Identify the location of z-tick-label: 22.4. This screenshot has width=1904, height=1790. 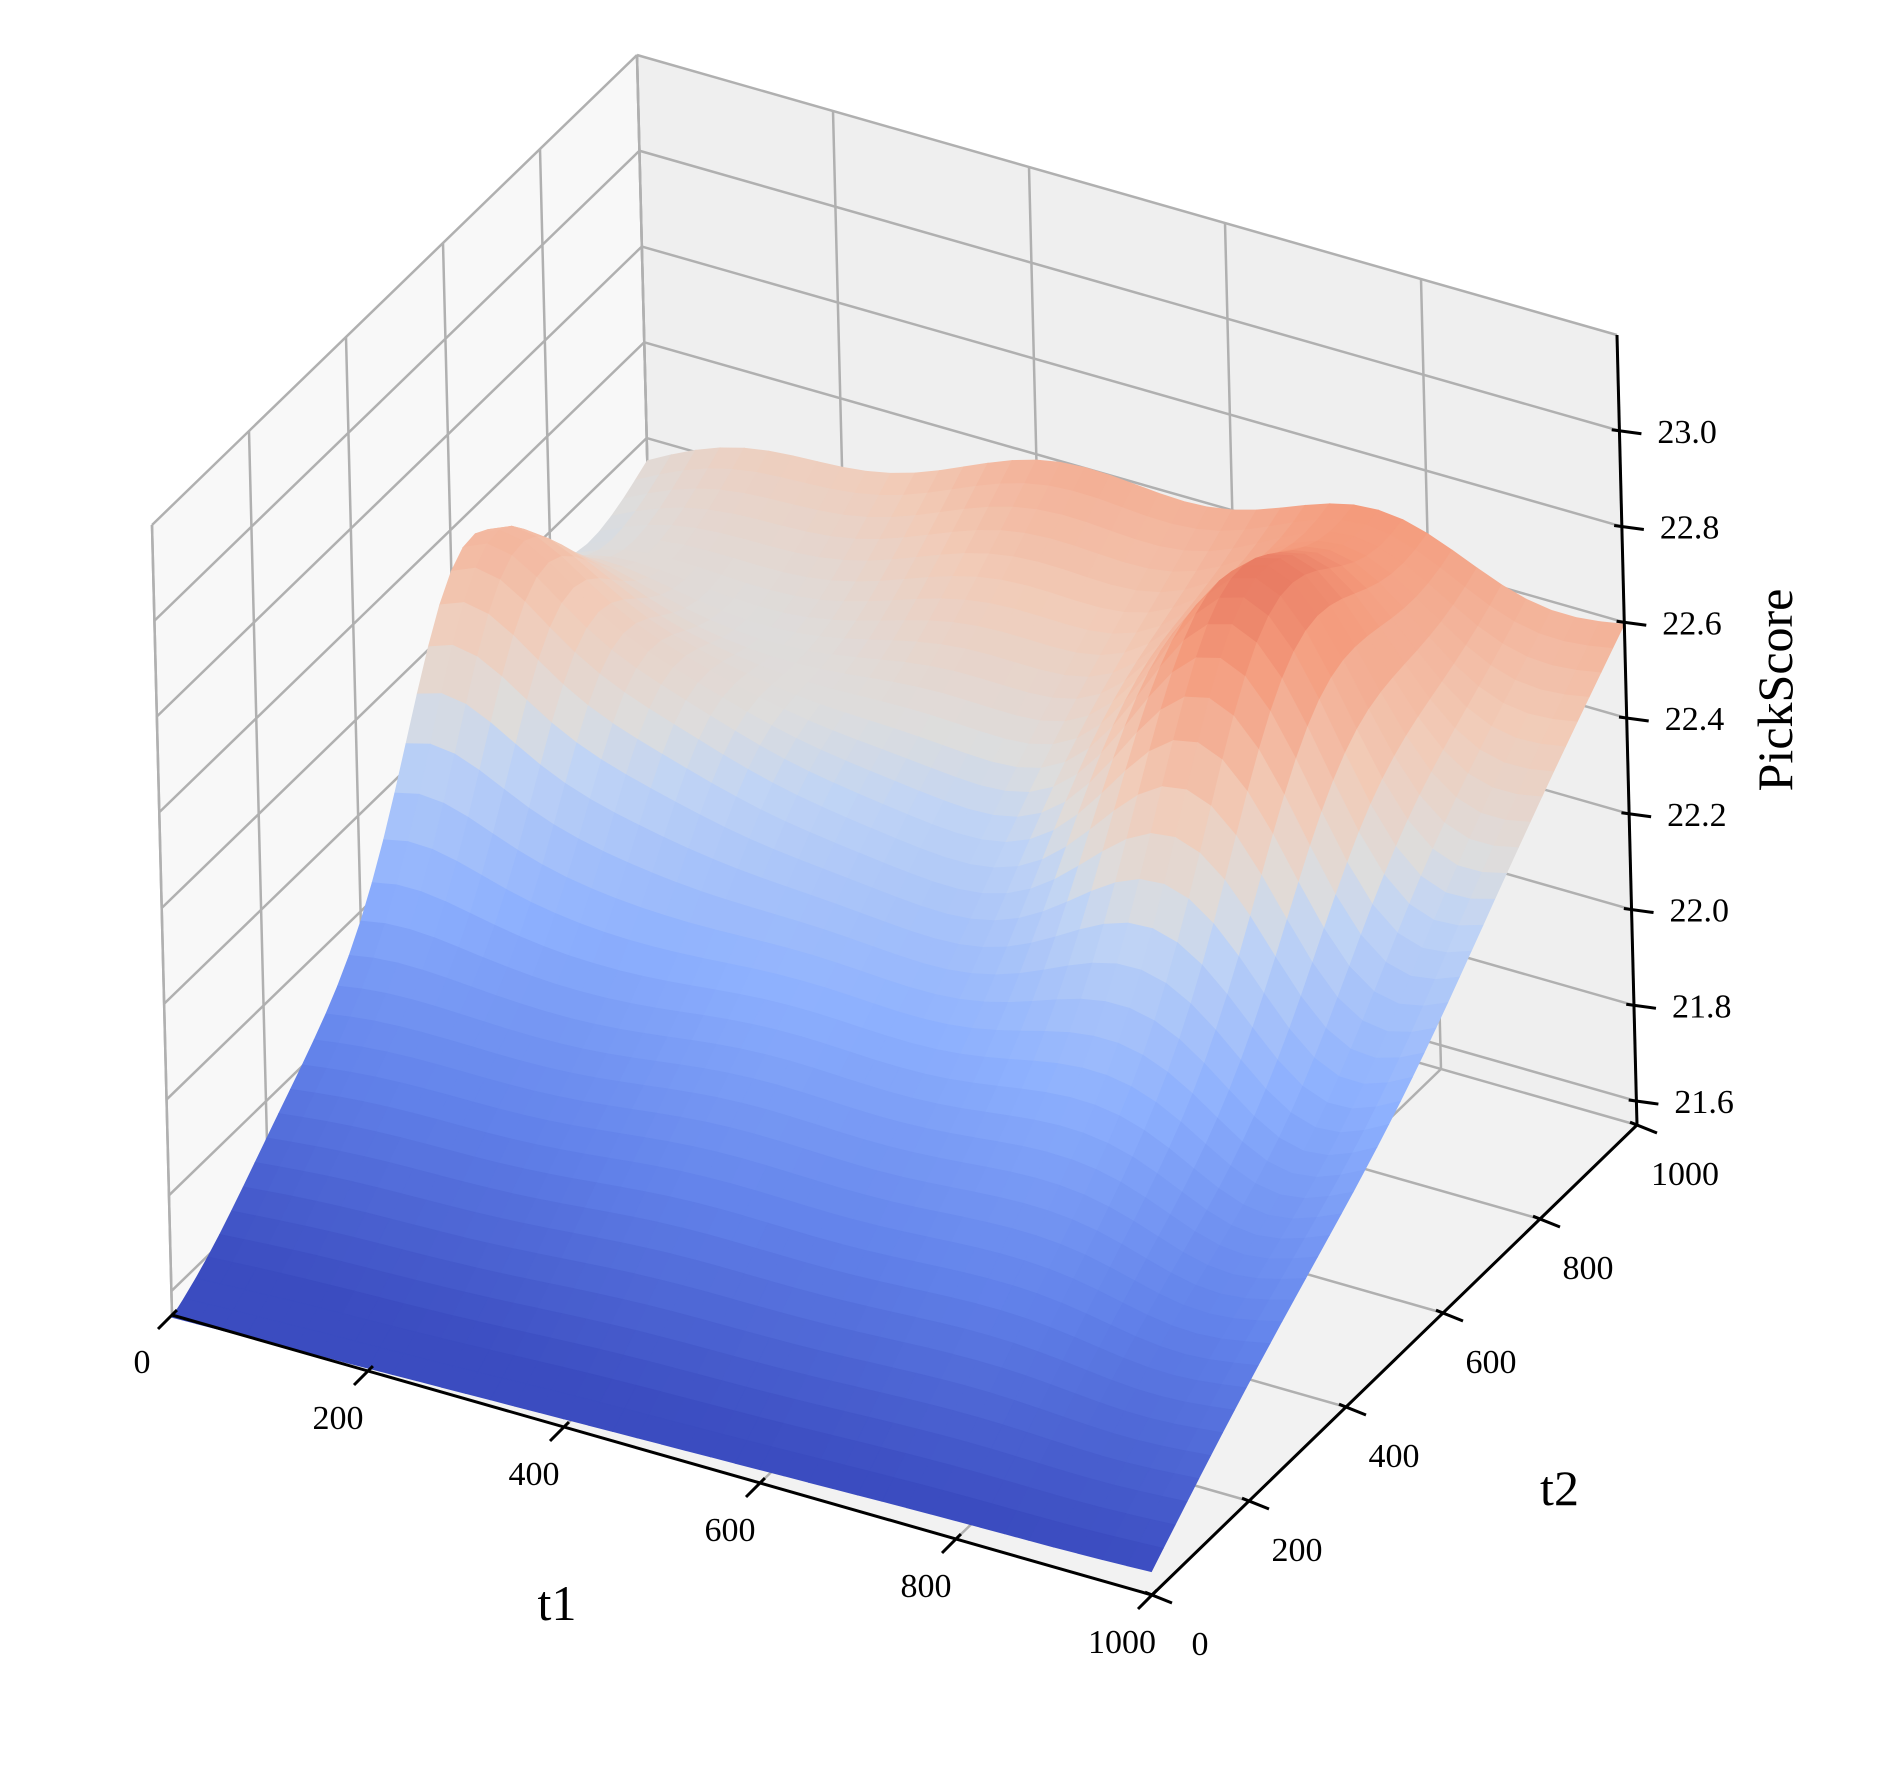
(1695, 719).